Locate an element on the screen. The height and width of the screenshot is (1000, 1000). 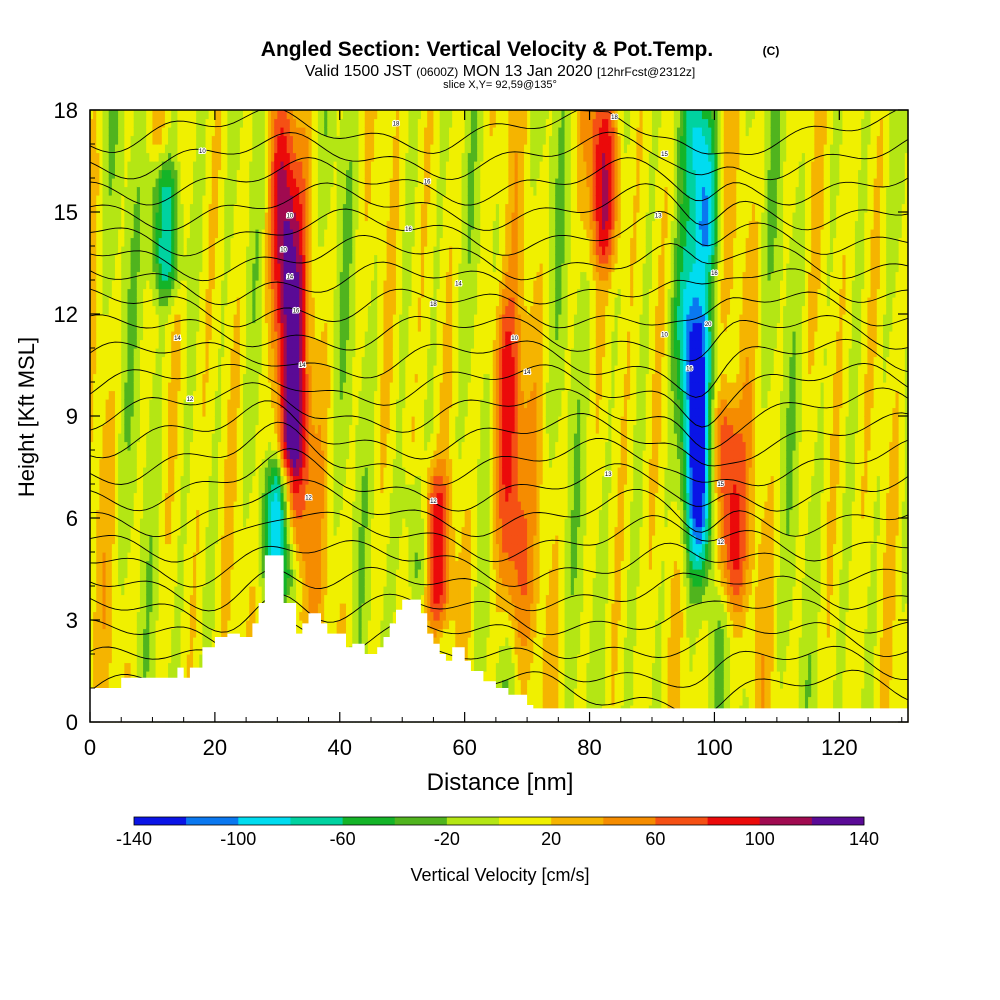
subtitle-date: MON 13 Jan 2020 is located at coordinates (527, 71).